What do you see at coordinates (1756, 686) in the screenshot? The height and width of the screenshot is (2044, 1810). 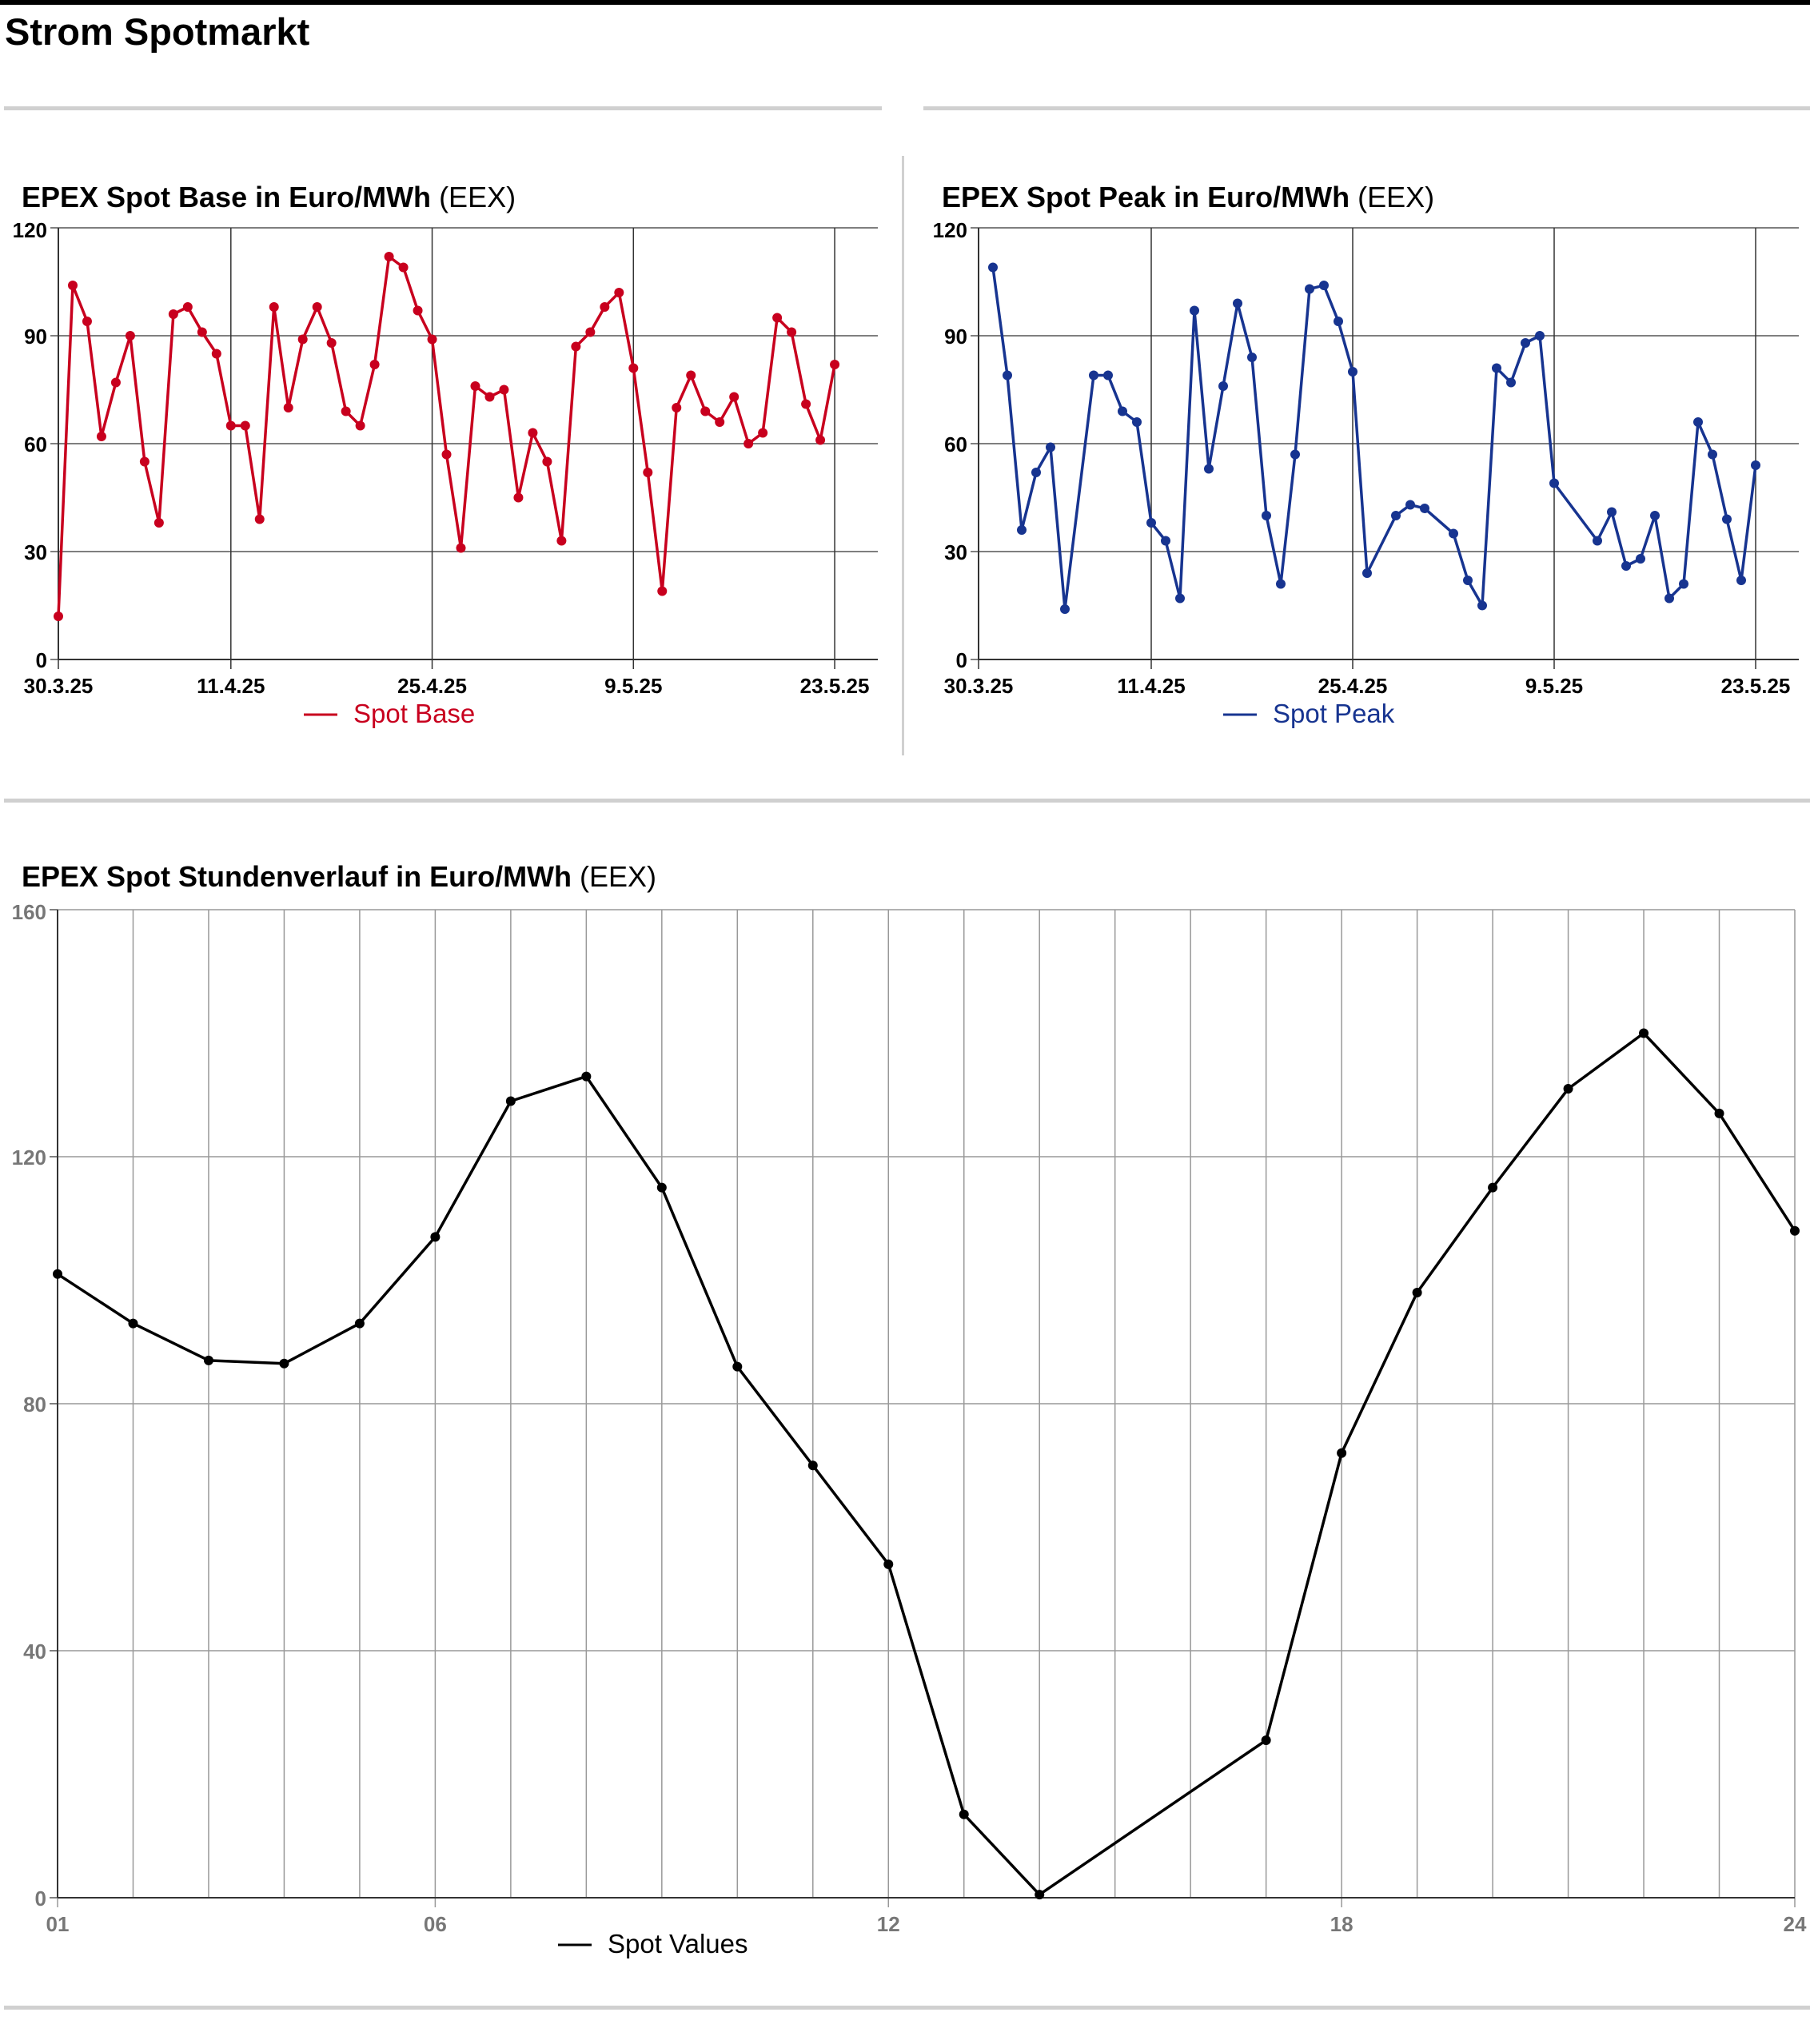 I see `x-tick-label: 23.5.25` at bounding box center [1756, 686].